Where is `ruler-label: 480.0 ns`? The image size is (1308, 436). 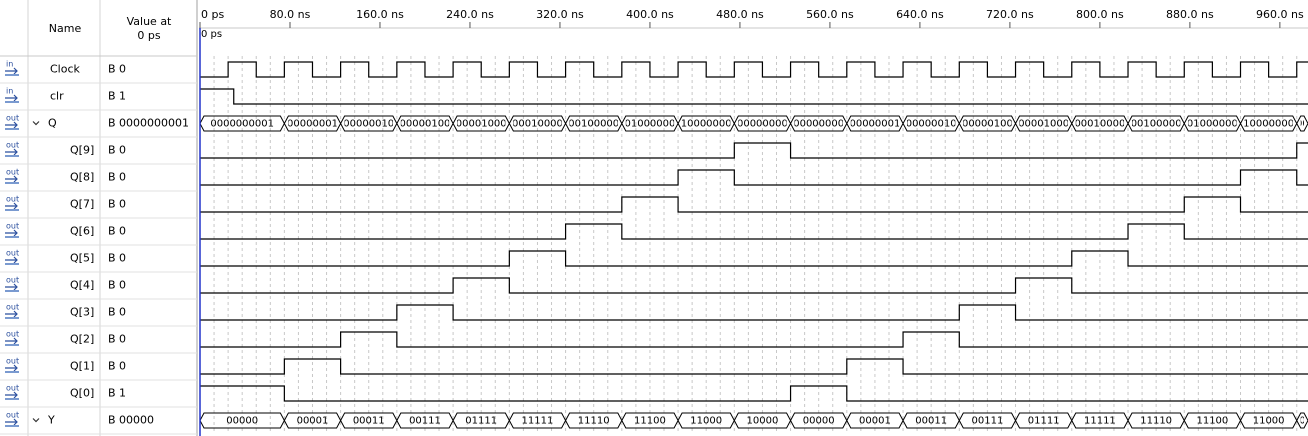
ruler-label: 480.0 ns is located at coordinates (740, 14).